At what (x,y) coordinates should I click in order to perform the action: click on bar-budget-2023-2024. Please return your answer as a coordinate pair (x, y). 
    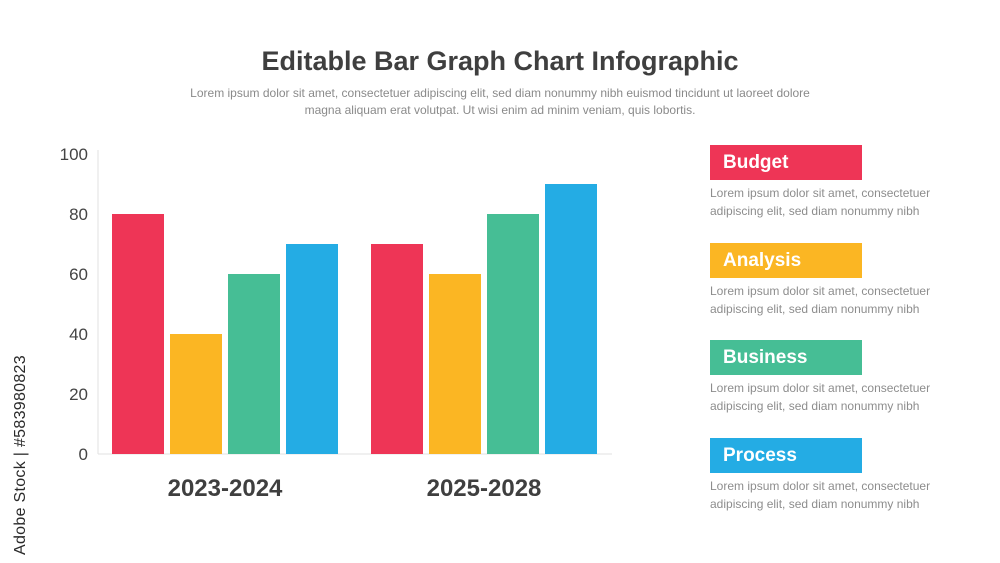
    Looking at the image, I should click on (138, 334).